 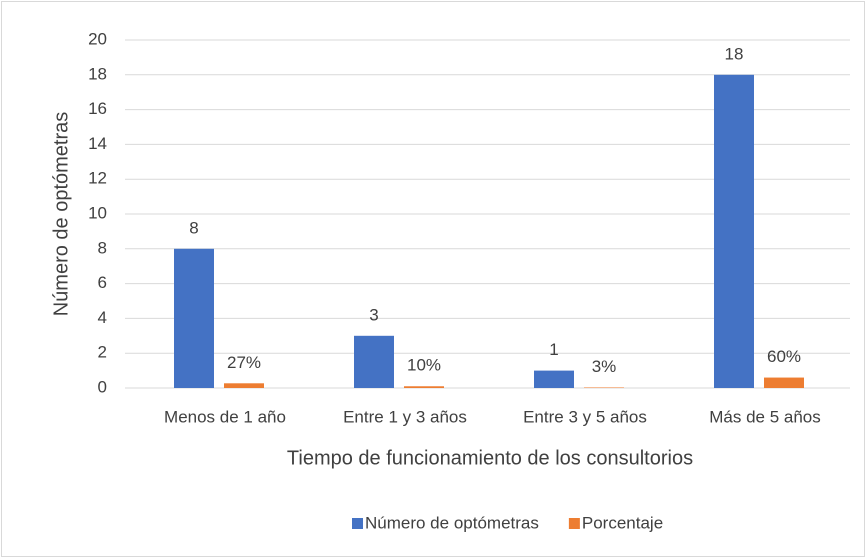 What do you see at coordinates (193, 227) in the screenshot?
I see `data-label: 8` at bounding box center [193, 227].